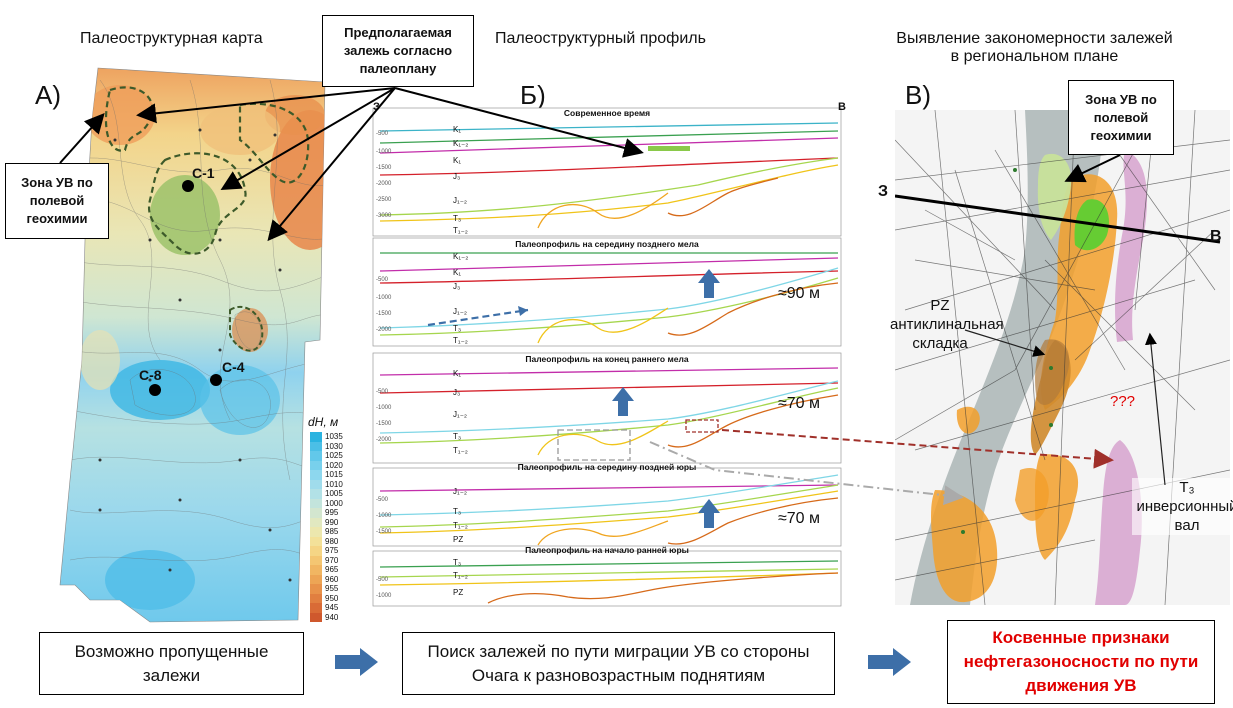 Image resolution: width=1233 pixels, height=708 pixels. I want to click on p3-layer-3: T₃, so click(457, 436).